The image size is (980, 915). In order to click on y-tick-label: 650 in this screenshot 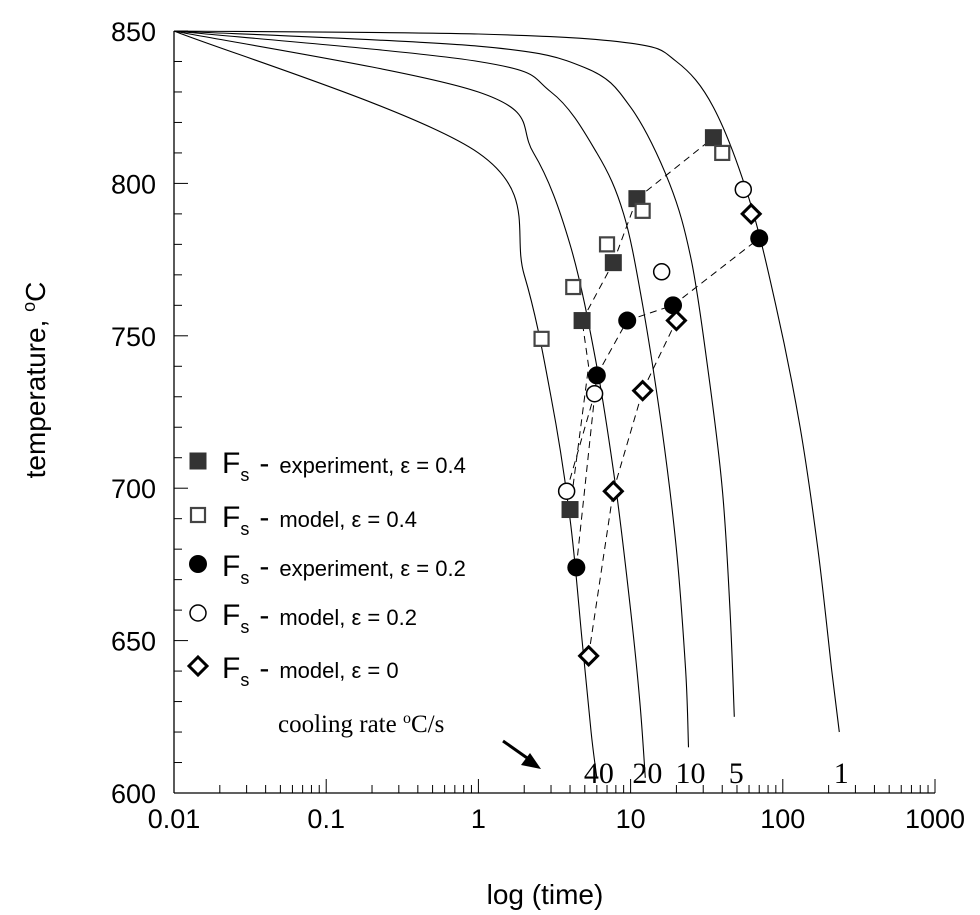, I will do `click(133, 642)`.